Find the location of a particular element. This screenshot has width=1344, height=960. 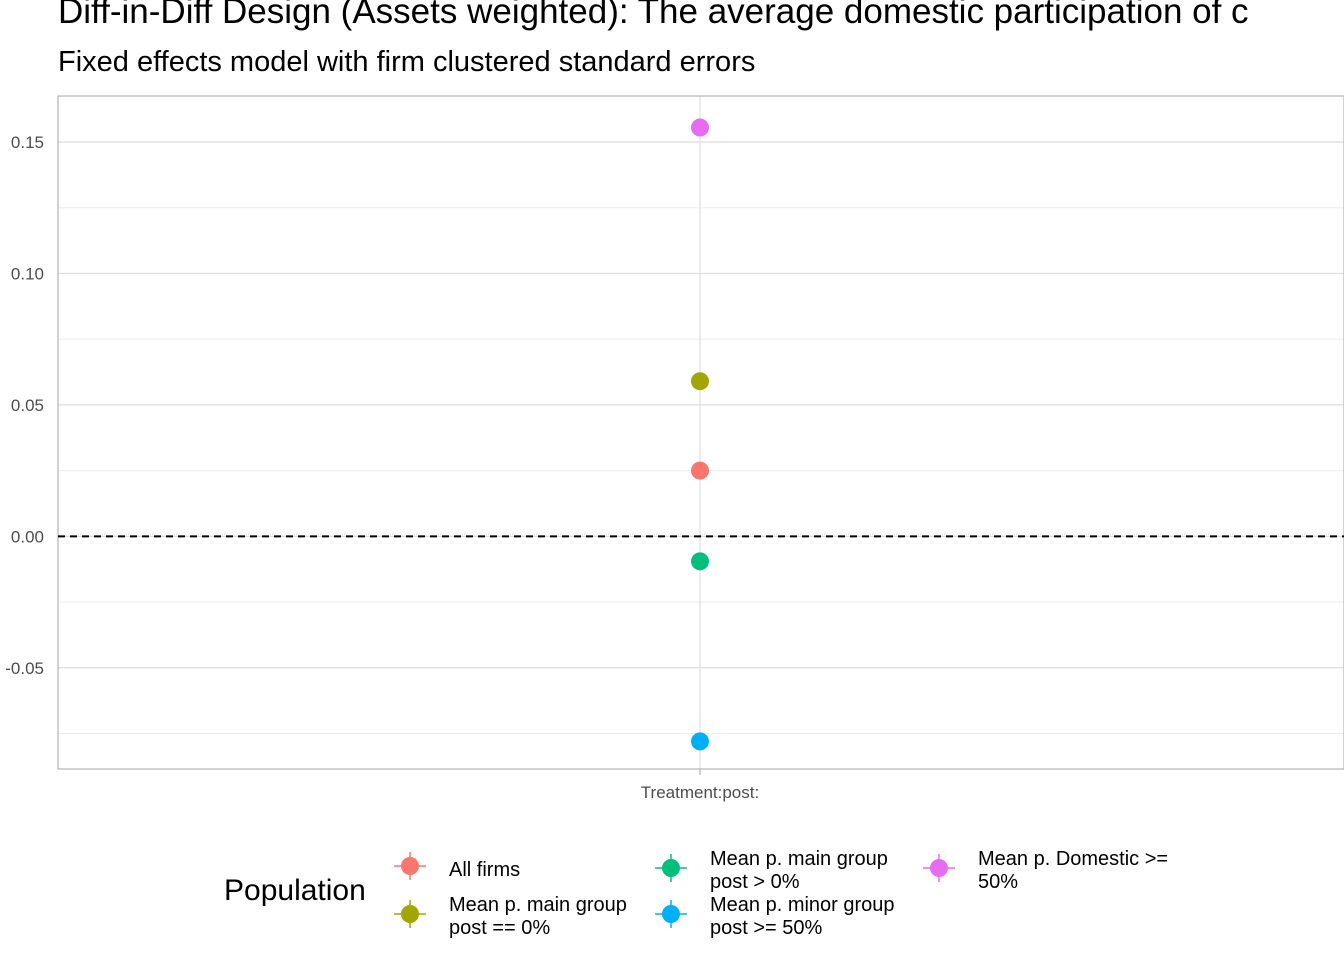

x-tick-label: Treatment:post: is located at coordinates (700, 792).